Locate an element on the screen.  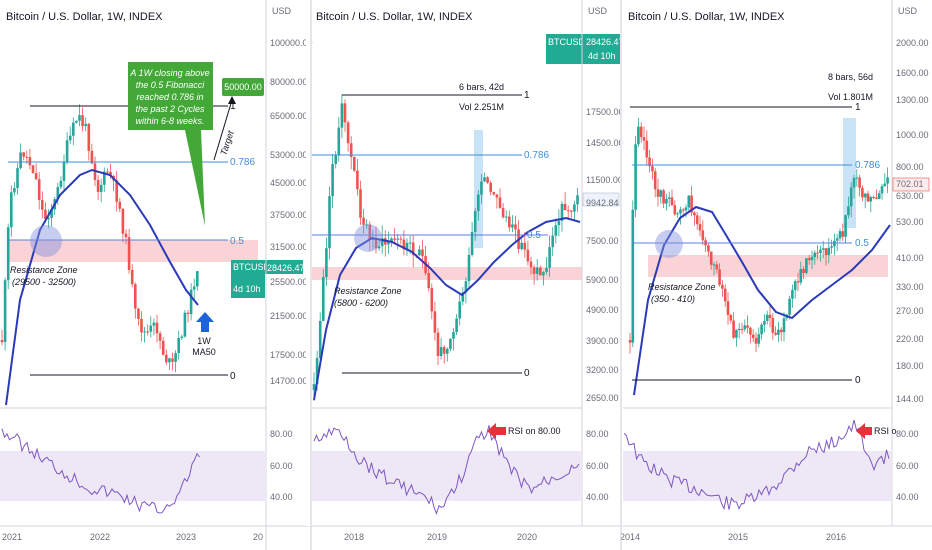
ma-label-1: 1W is located at coordinates (204, 341).